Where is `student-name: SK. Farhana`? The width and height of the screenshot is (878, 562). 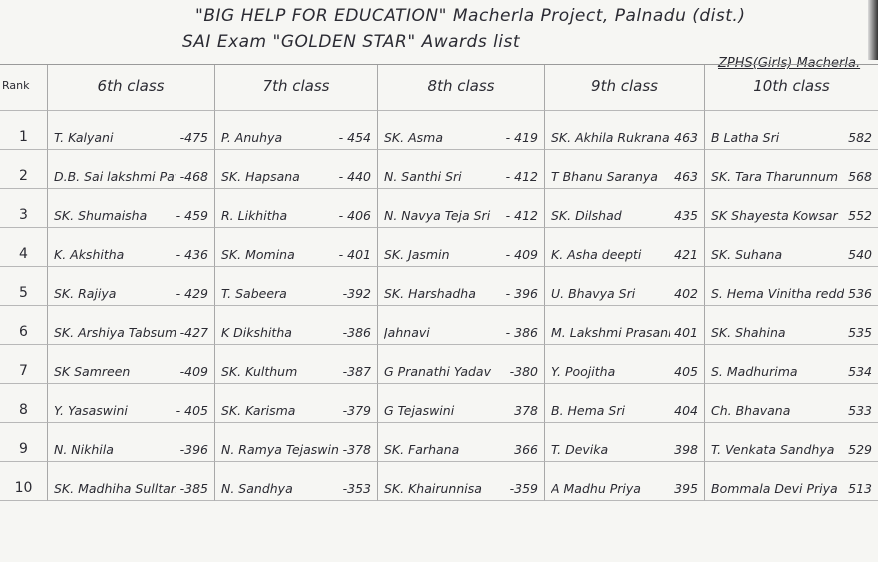
student-name: SK. Farhana is located at coordinates (422, 449).